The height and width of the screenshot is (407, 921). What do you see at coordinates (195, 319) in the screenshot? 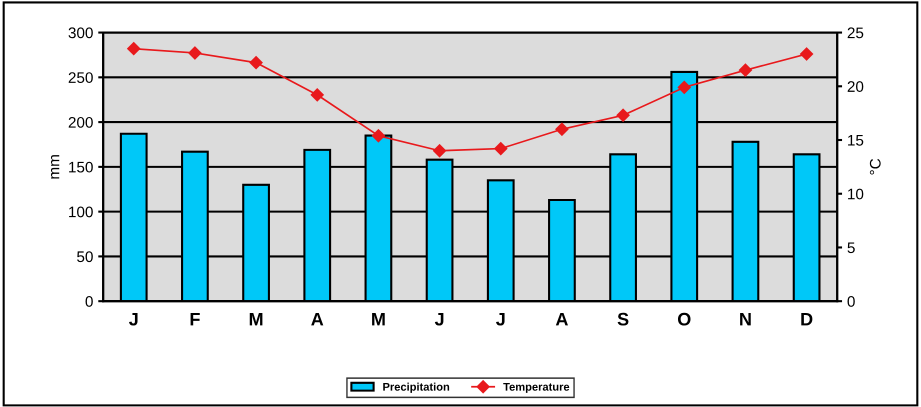
I see `x-tick-label: F` at bounding box center [195, 319].